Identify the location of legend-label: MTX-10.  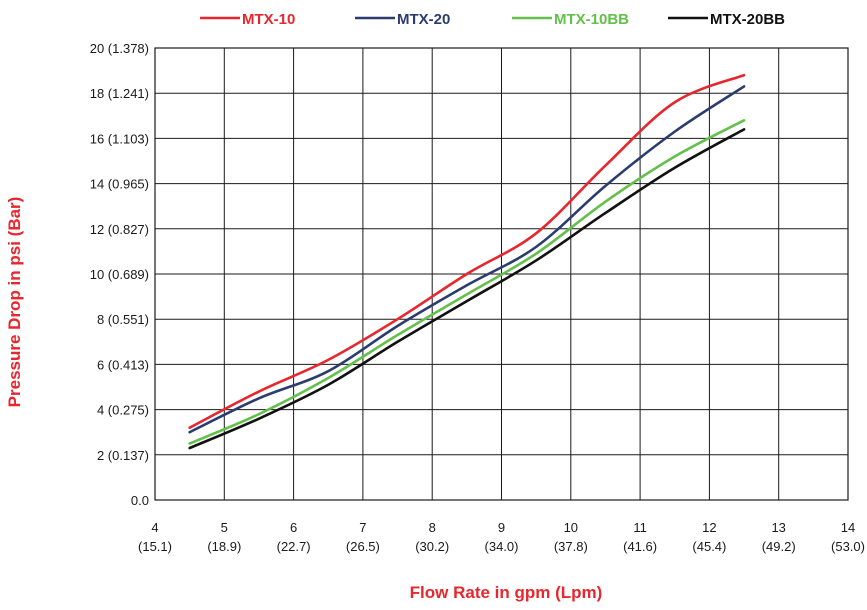
(268, 19).